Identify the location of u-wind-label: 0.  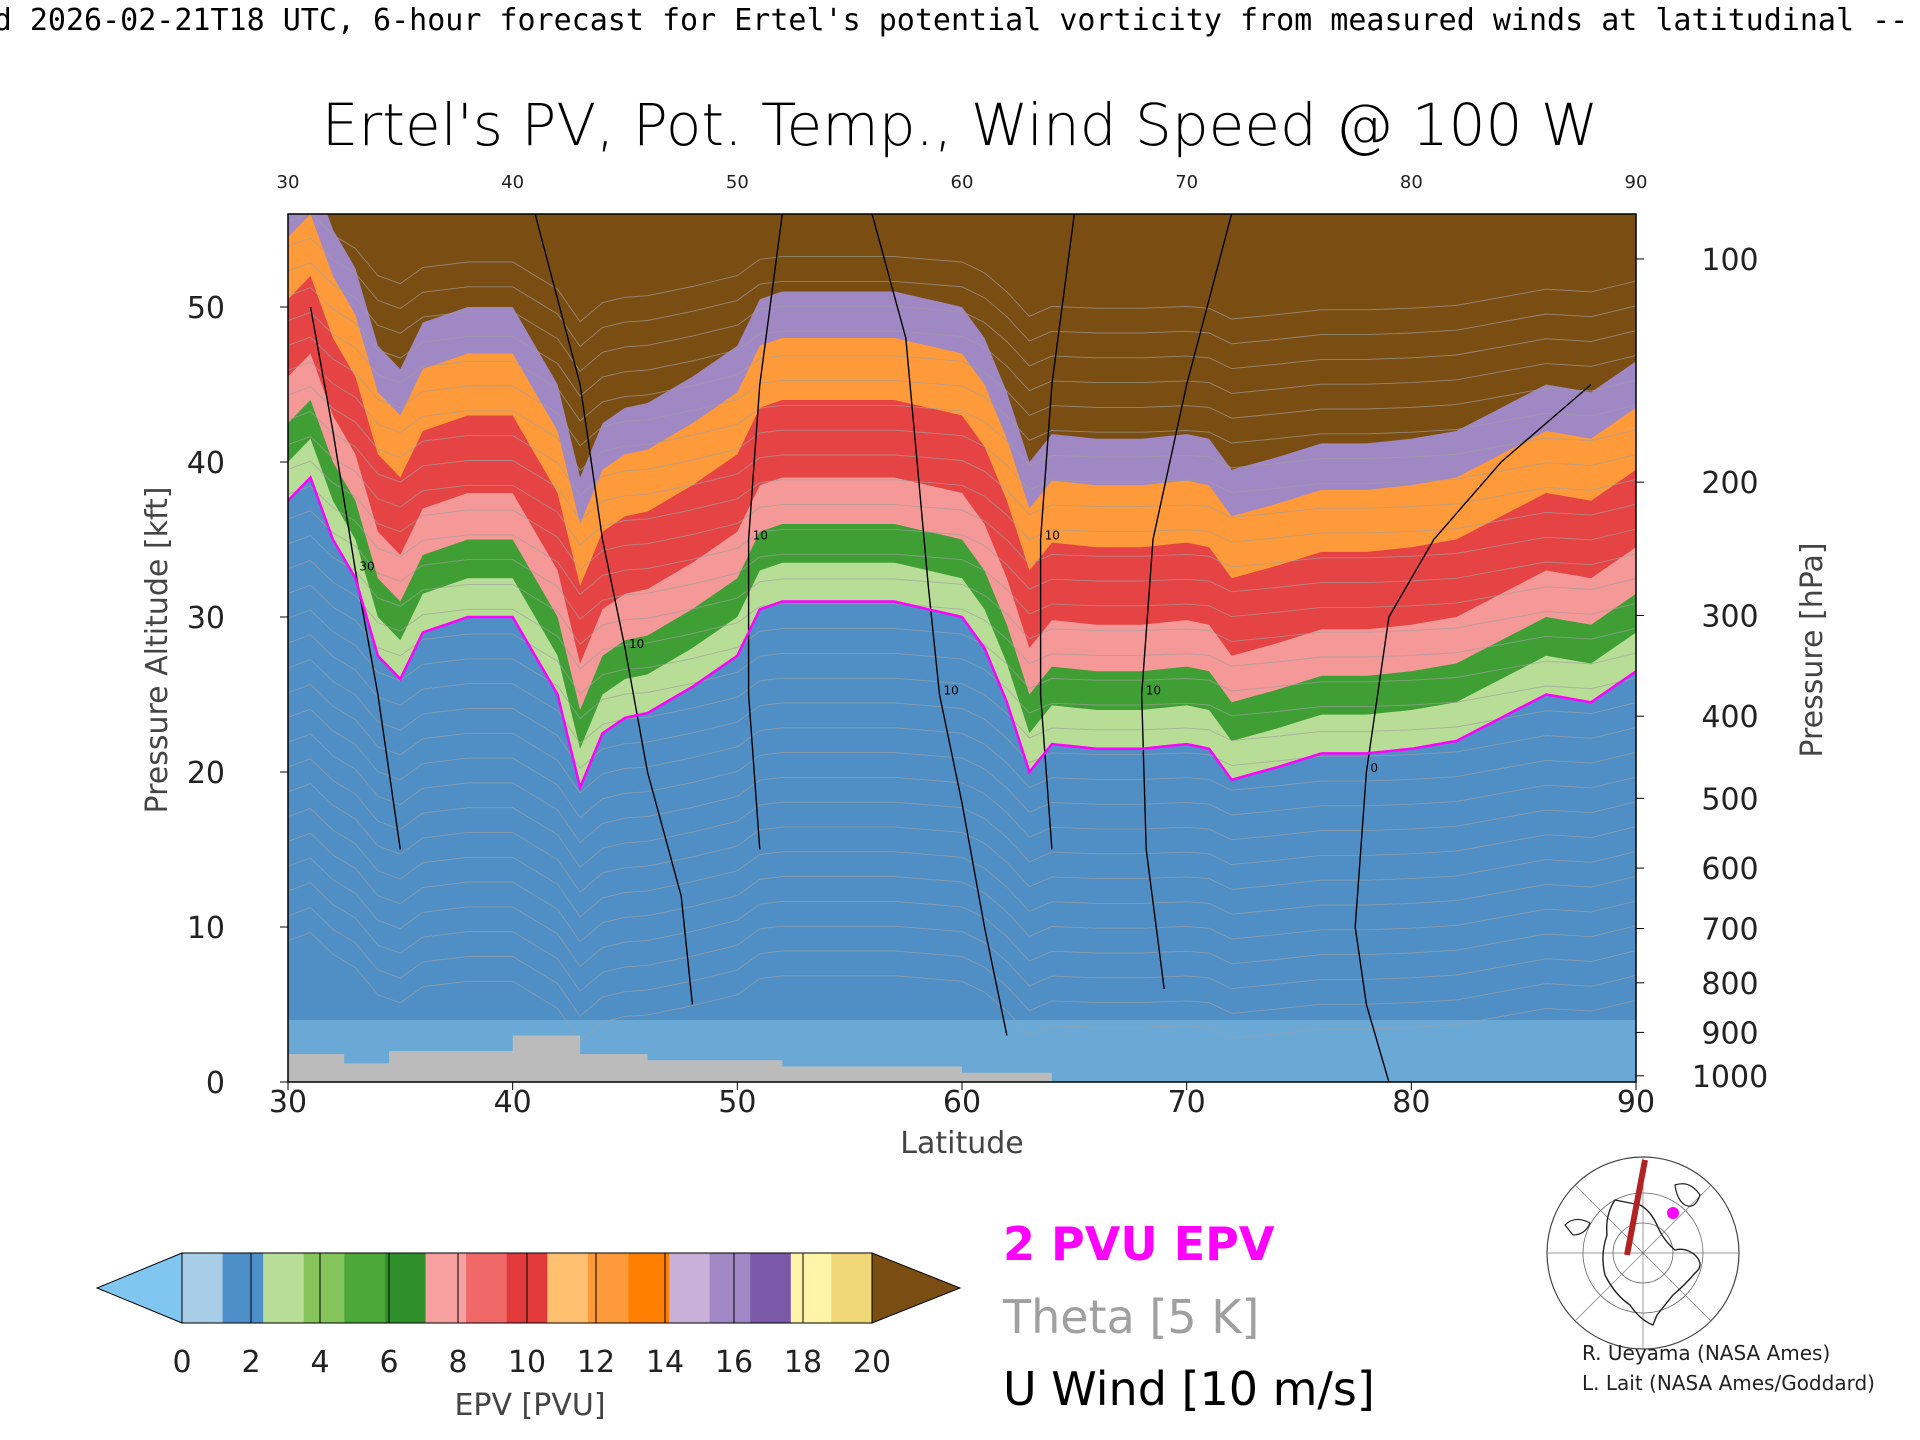
(1374, 768).